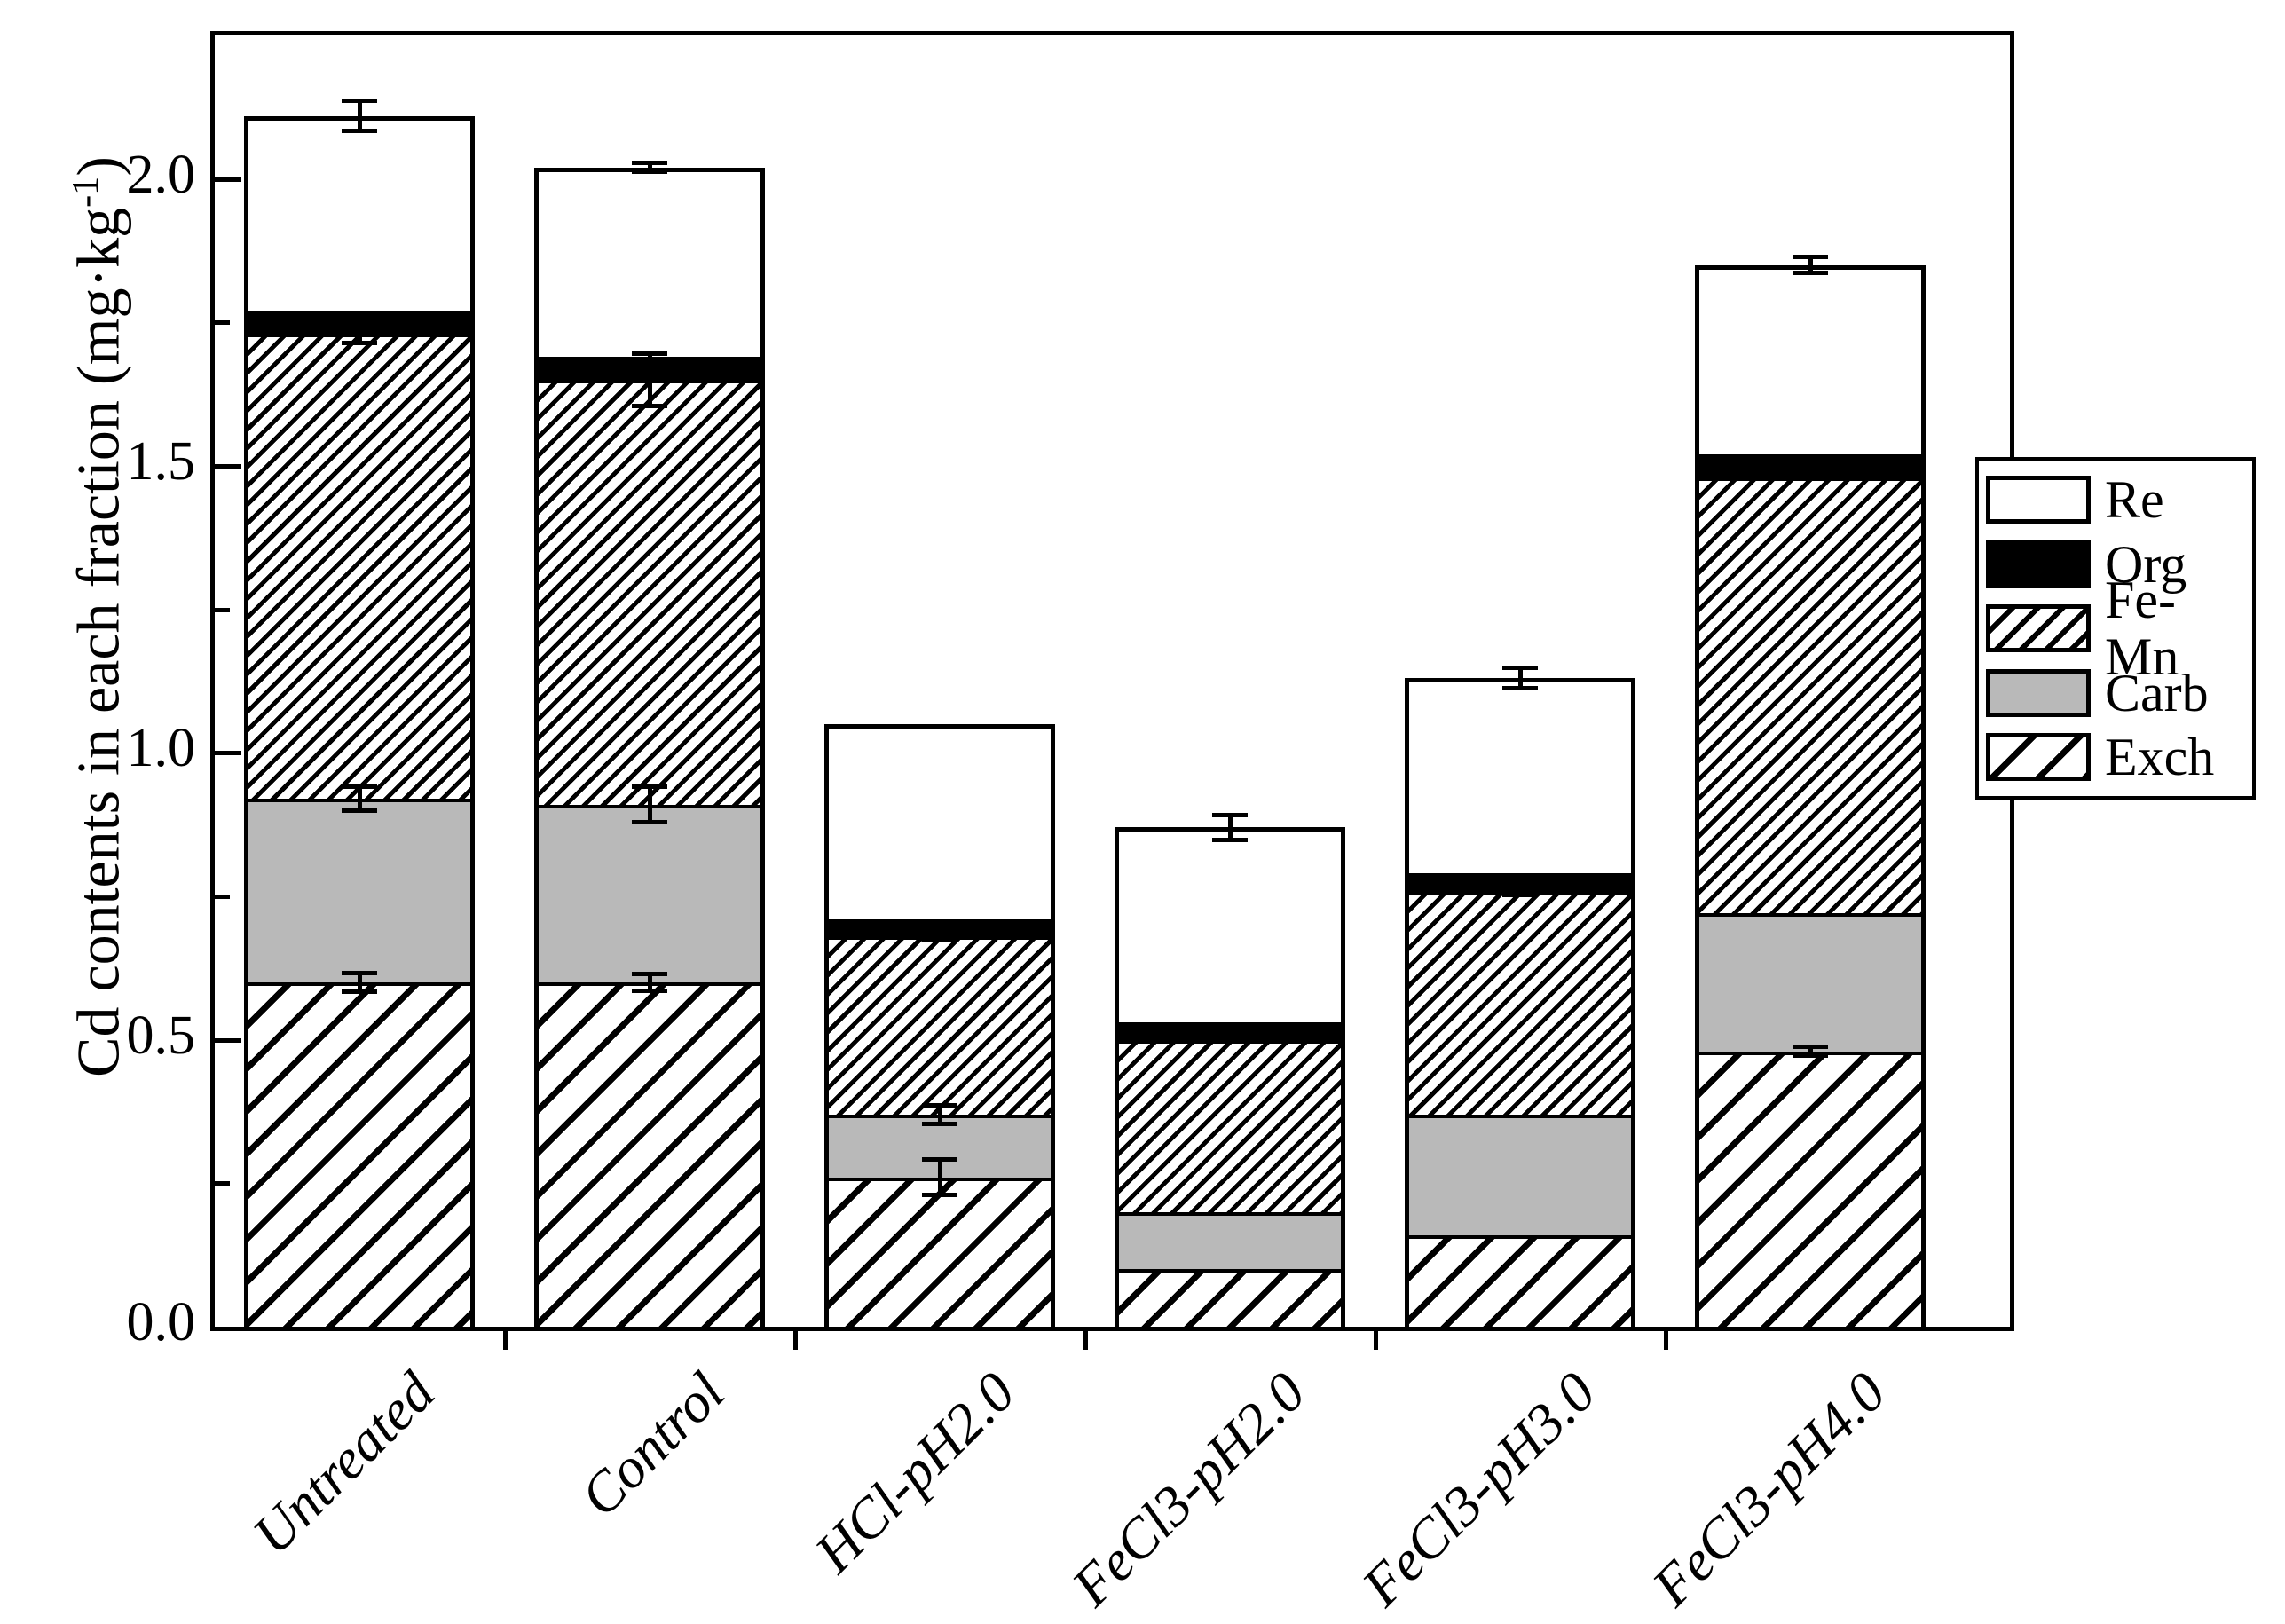  I want to click on segment-fe-mn-FeCl3-pH2.0, so click(1230, 1125).